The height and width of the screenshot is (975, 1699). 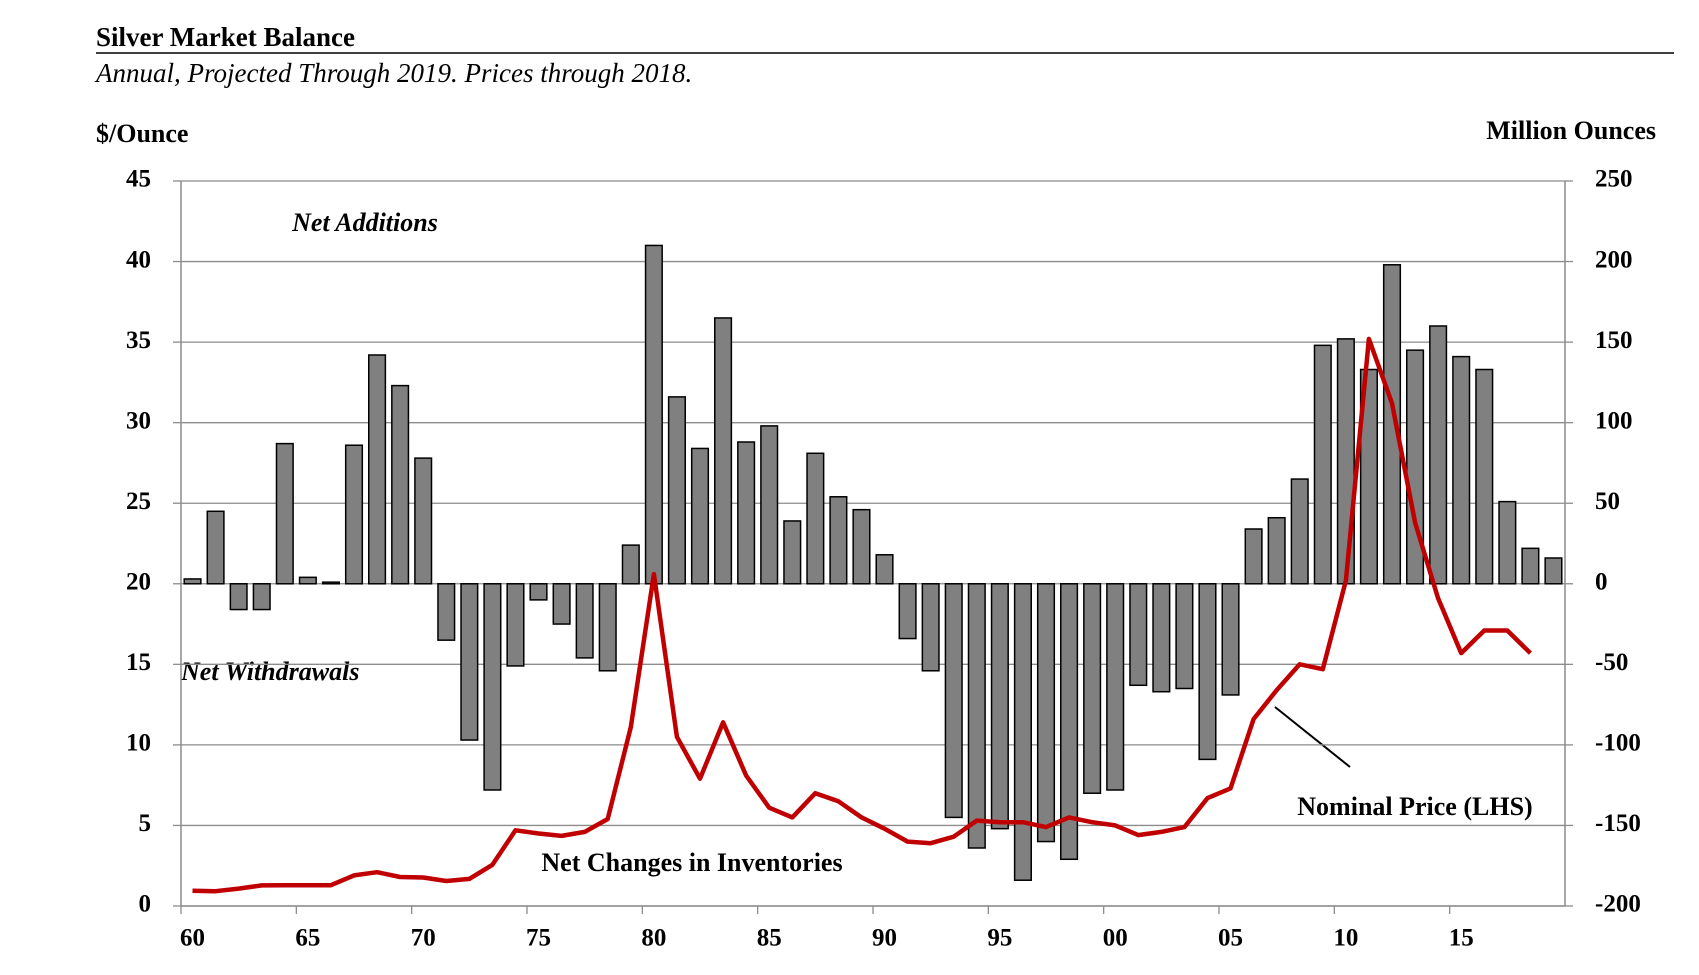 What do you see at coordinates (1618, 743) in the screenshot?
I see `y2-tick-label: -100` at bounding box center [1618, 743].